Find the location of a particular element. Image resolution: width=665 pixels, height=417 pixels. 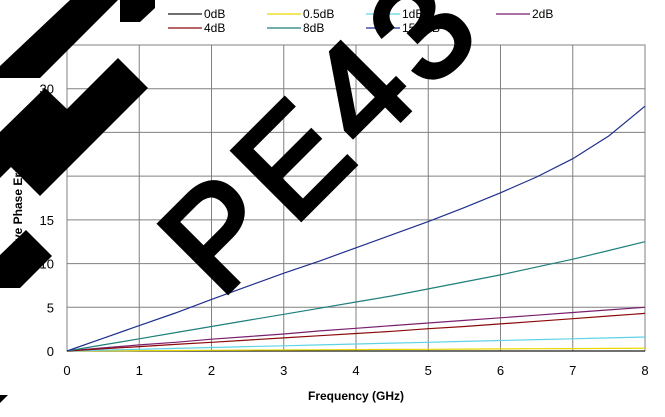

legend-label: 1dB is located at coordinates (412, 14).